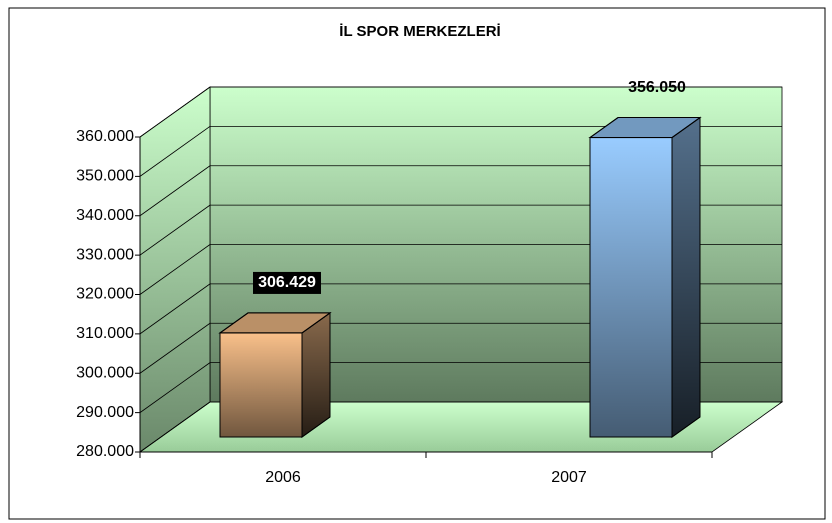 The image size is (832, 523). Describe the element at coordinates (105, 333) in the screenshot. I see `y-tick-label: 310.000` at that location.